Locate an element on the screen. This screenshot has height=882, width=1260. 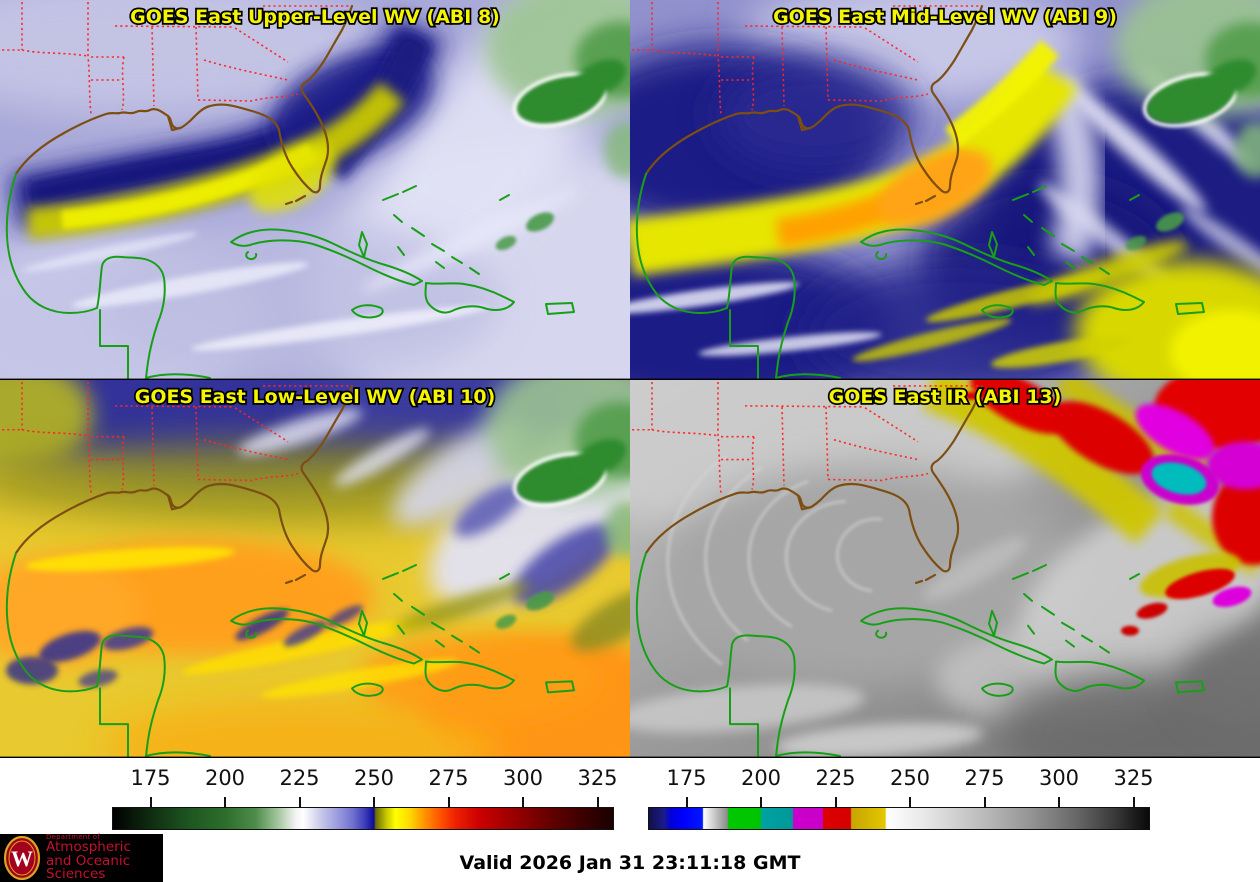
logo-name-line1: Atmospheric is located at coordinates (88, 846).